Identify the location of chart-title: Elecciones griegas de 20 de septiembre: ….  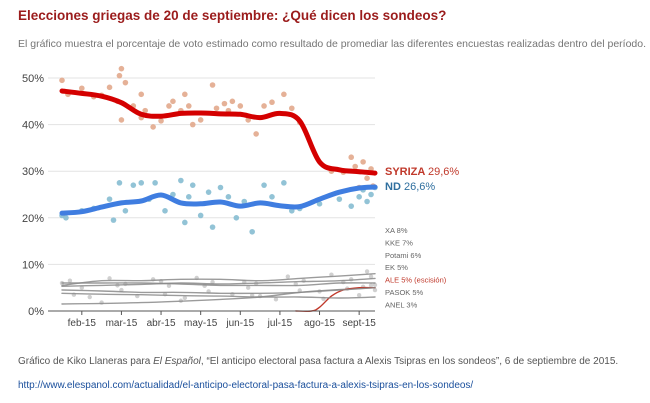
(232, 15).